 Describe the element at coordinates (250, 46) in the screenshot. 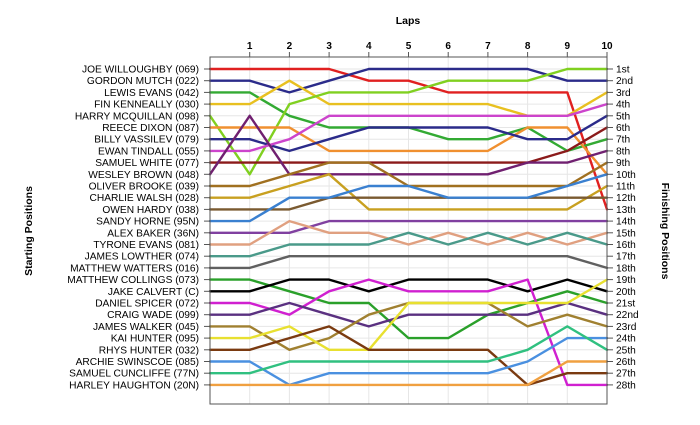

I see `x-tick-label: 1` at that location.